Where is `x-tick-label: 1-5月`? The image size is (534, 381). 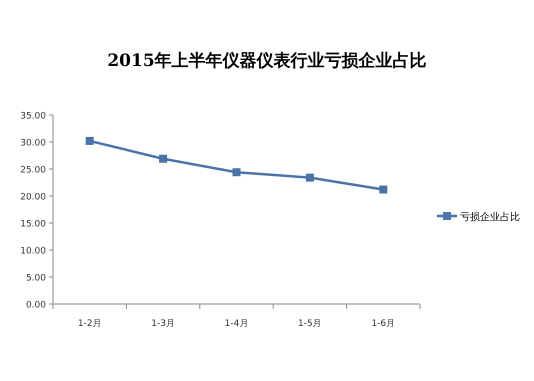 x-tick-label: 1-5月 is located at coordinates (310, 324).